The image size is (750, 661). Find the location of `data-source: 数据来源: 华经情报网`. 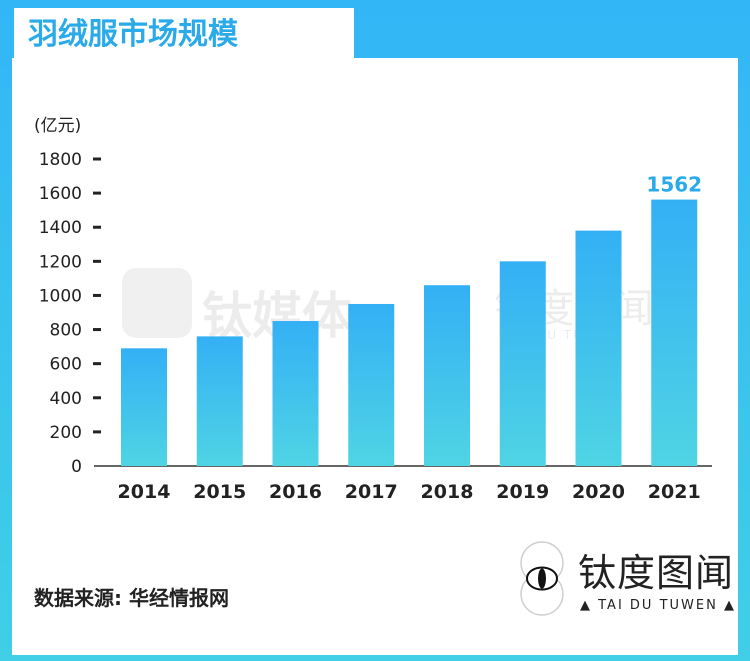

data-source: 数据来源: 华经情报网 is located at coordinates (131, 598).